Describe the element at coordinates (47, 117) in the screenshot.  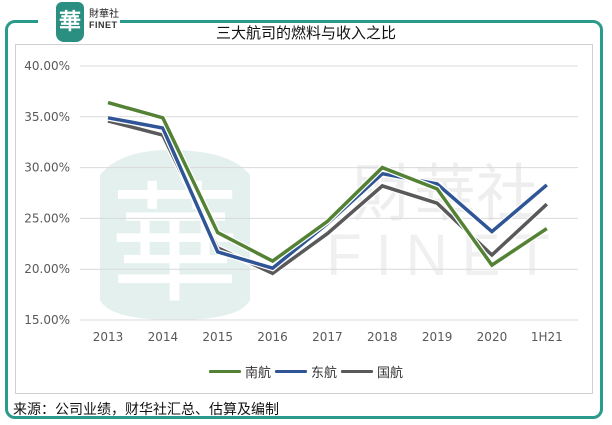
I see `y-tick-label: 35.00%` at that location.